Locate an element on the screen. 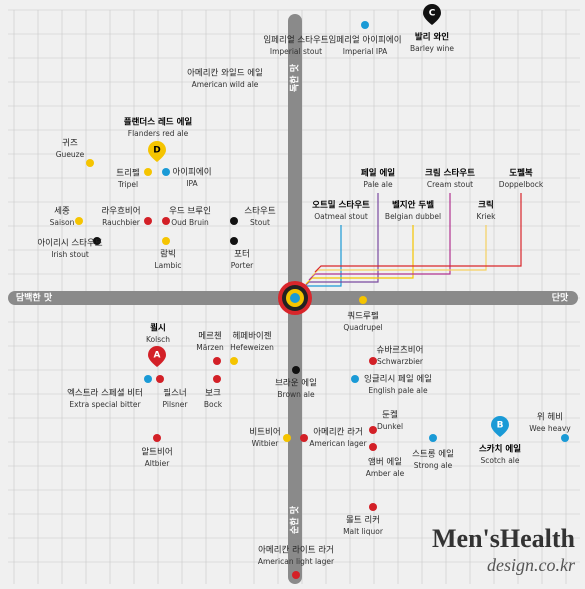 The height and width of the screenshot is (589, 585). beer-name-ko: 비트비어 is located at coordinates (264, 432).